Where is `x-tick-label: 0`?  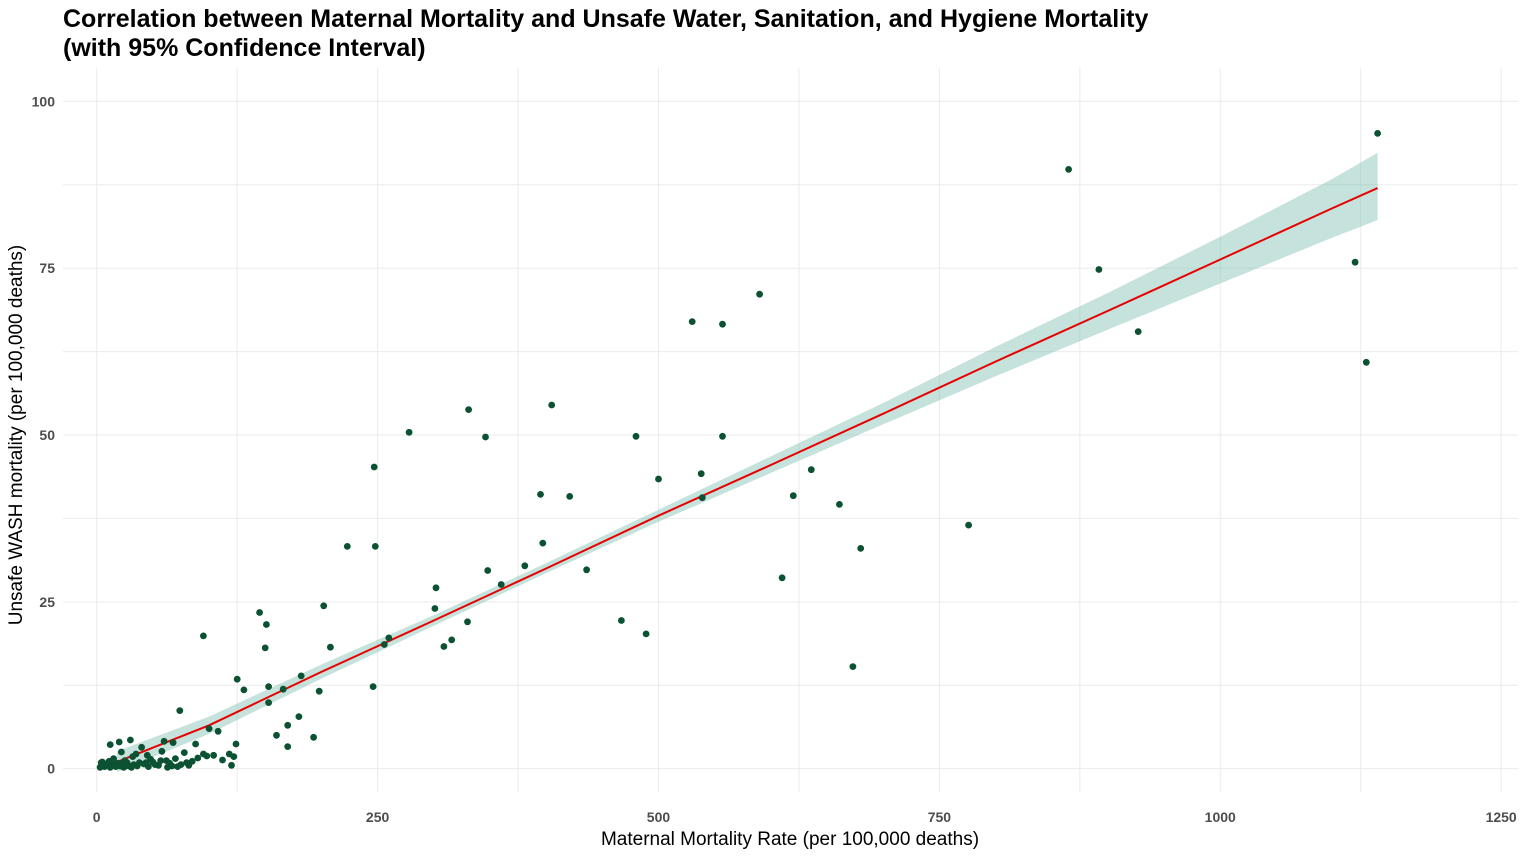 x-tick-label: 0 is located at coordinates (97, 817).